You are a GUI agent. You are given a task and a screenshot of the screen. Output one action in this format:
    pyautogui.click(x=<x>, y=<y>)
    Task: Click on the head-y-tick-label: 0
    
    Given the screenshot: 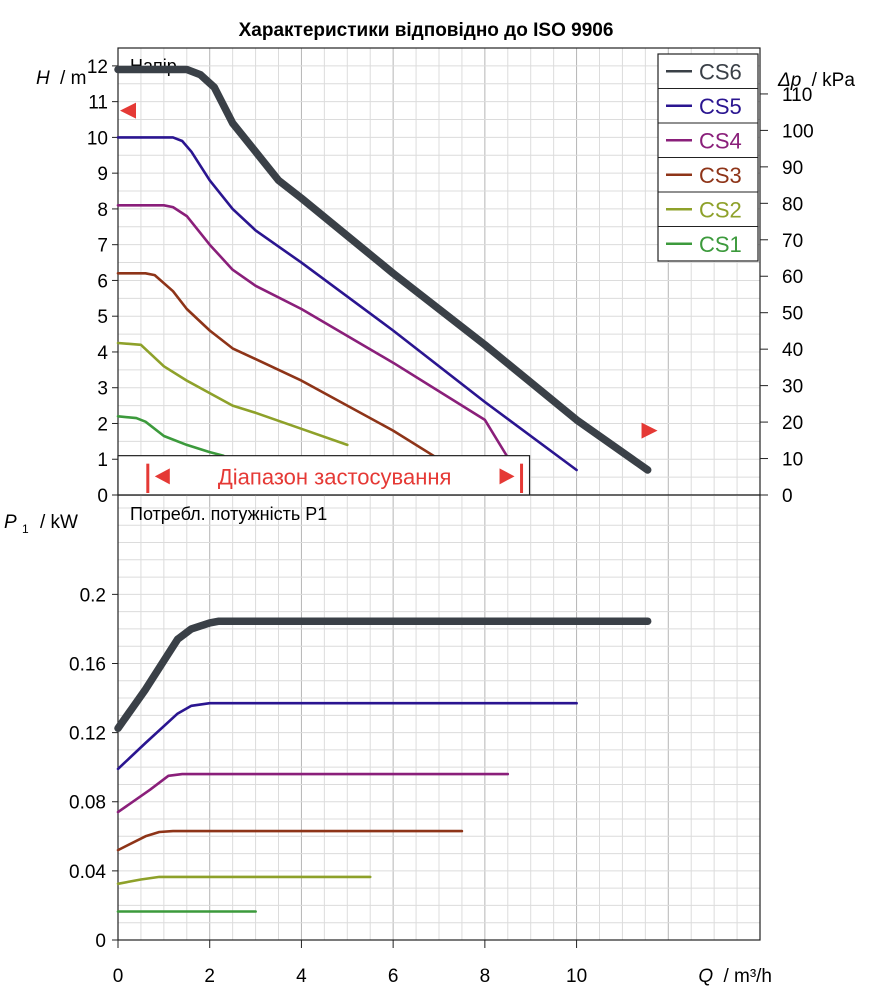 What is the action you would take?
    pyautogui.click(x=102, y=496)
    